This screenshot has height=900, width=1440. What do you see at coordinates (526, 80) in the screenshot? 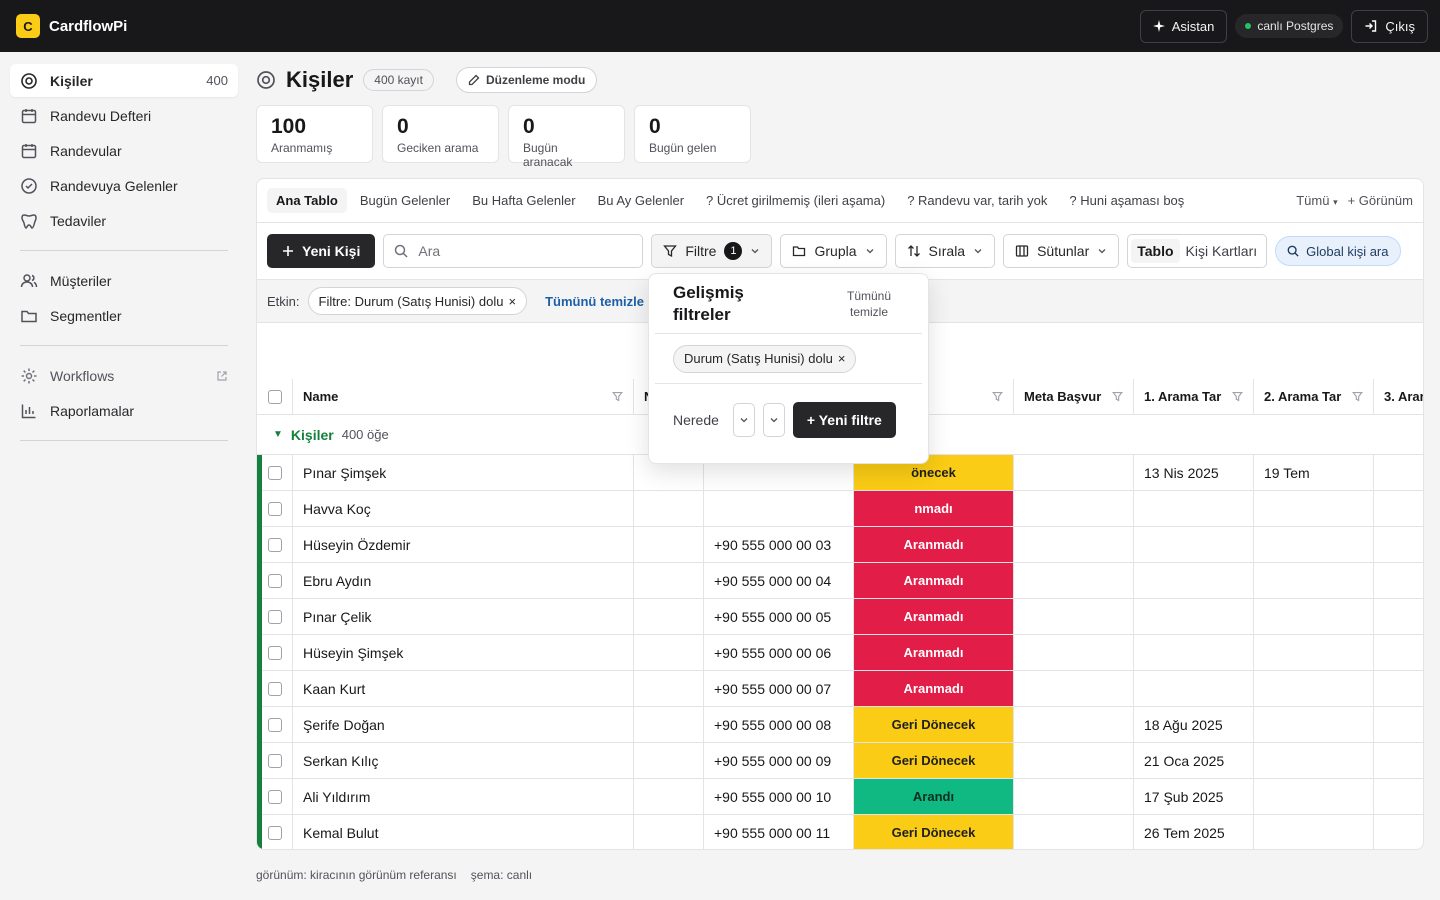
I see `edit-mode-button: Düzenleme modu` at bounding box center [526, 80].